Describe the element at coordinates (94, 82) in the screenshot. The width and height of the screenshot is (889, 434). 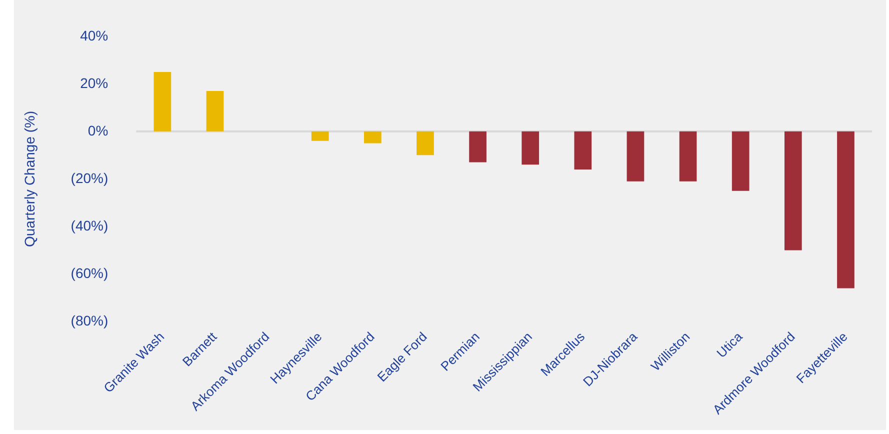
I see `y-tick-label: 20%` at that location.